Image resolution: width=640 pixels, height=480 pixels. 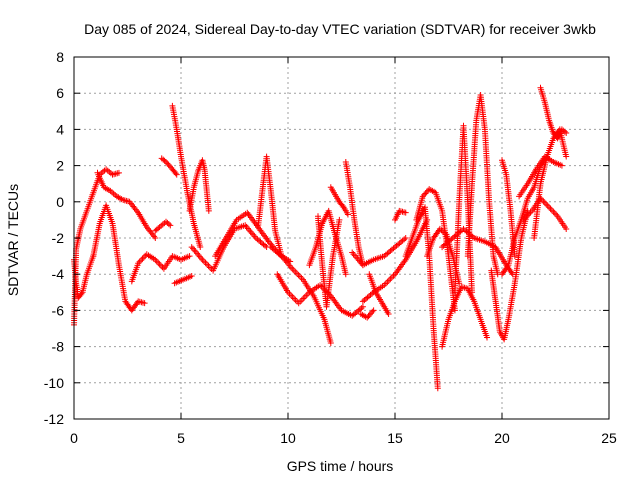 I want to click on y-tick-label: 6, so click(x=60, y=93).